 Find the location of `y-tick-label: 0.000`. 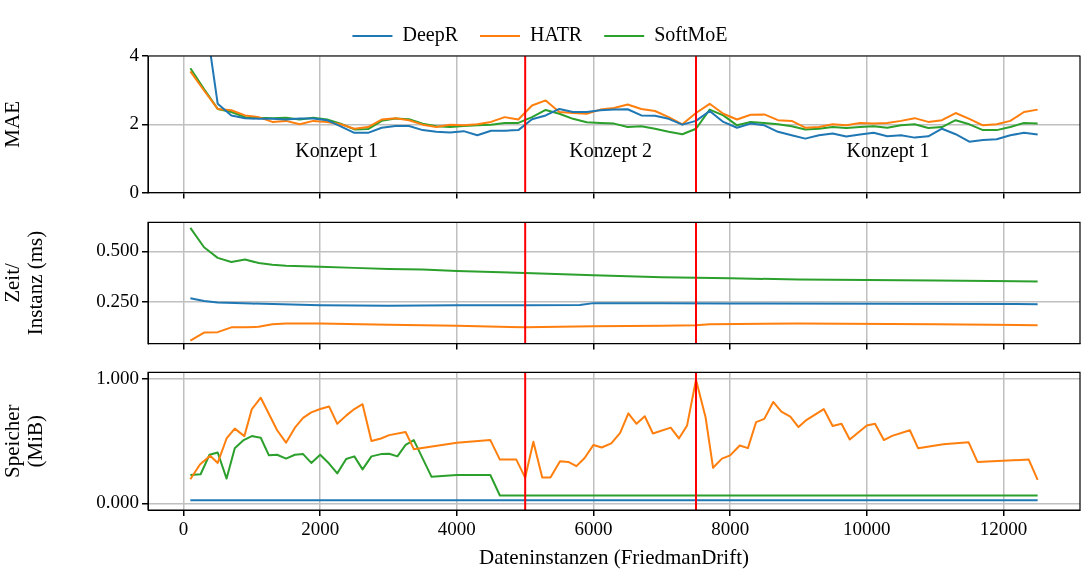

y-tick-label: 0.000 is located at coordinates (117, 502).